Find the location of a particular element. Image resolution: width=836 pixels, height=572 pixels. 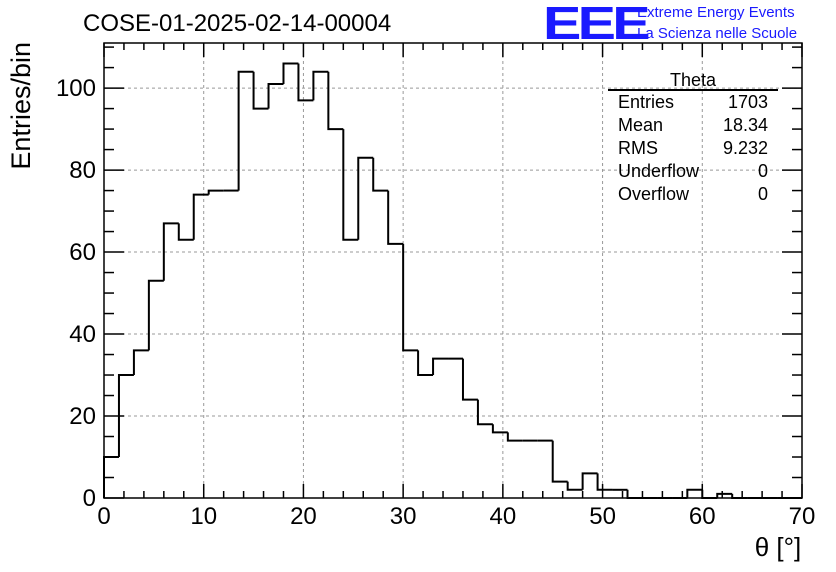

stat-row: Overflow 0 is located at coordinates (693, 194).